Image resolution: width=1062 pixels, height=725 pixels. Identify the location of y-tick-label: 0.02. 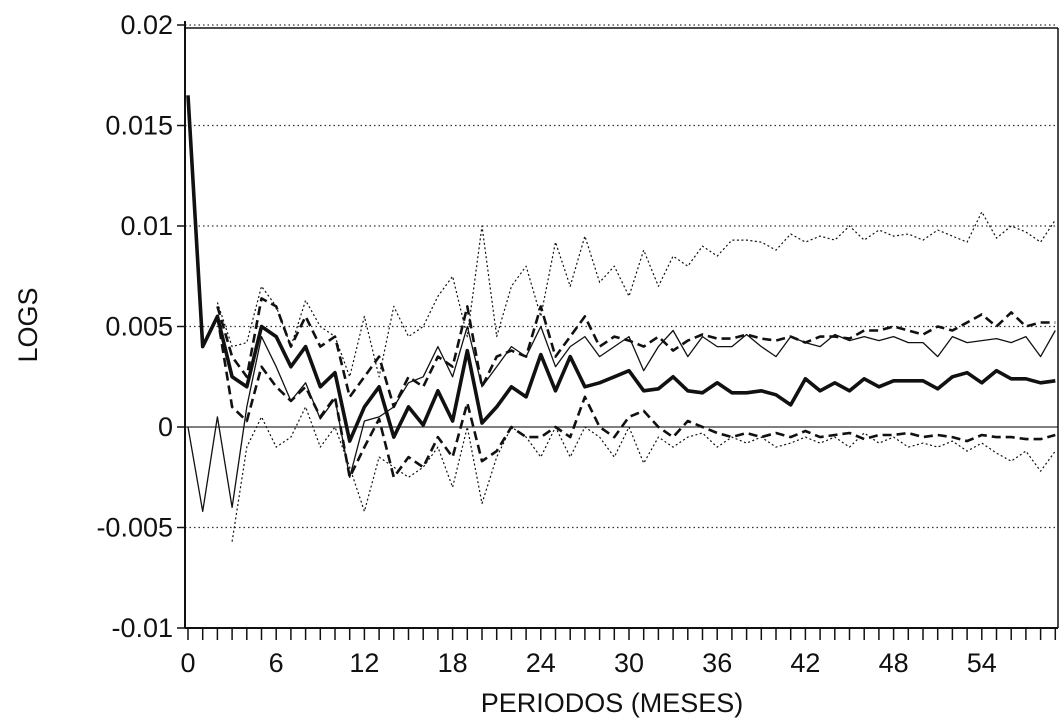
(146, 25).